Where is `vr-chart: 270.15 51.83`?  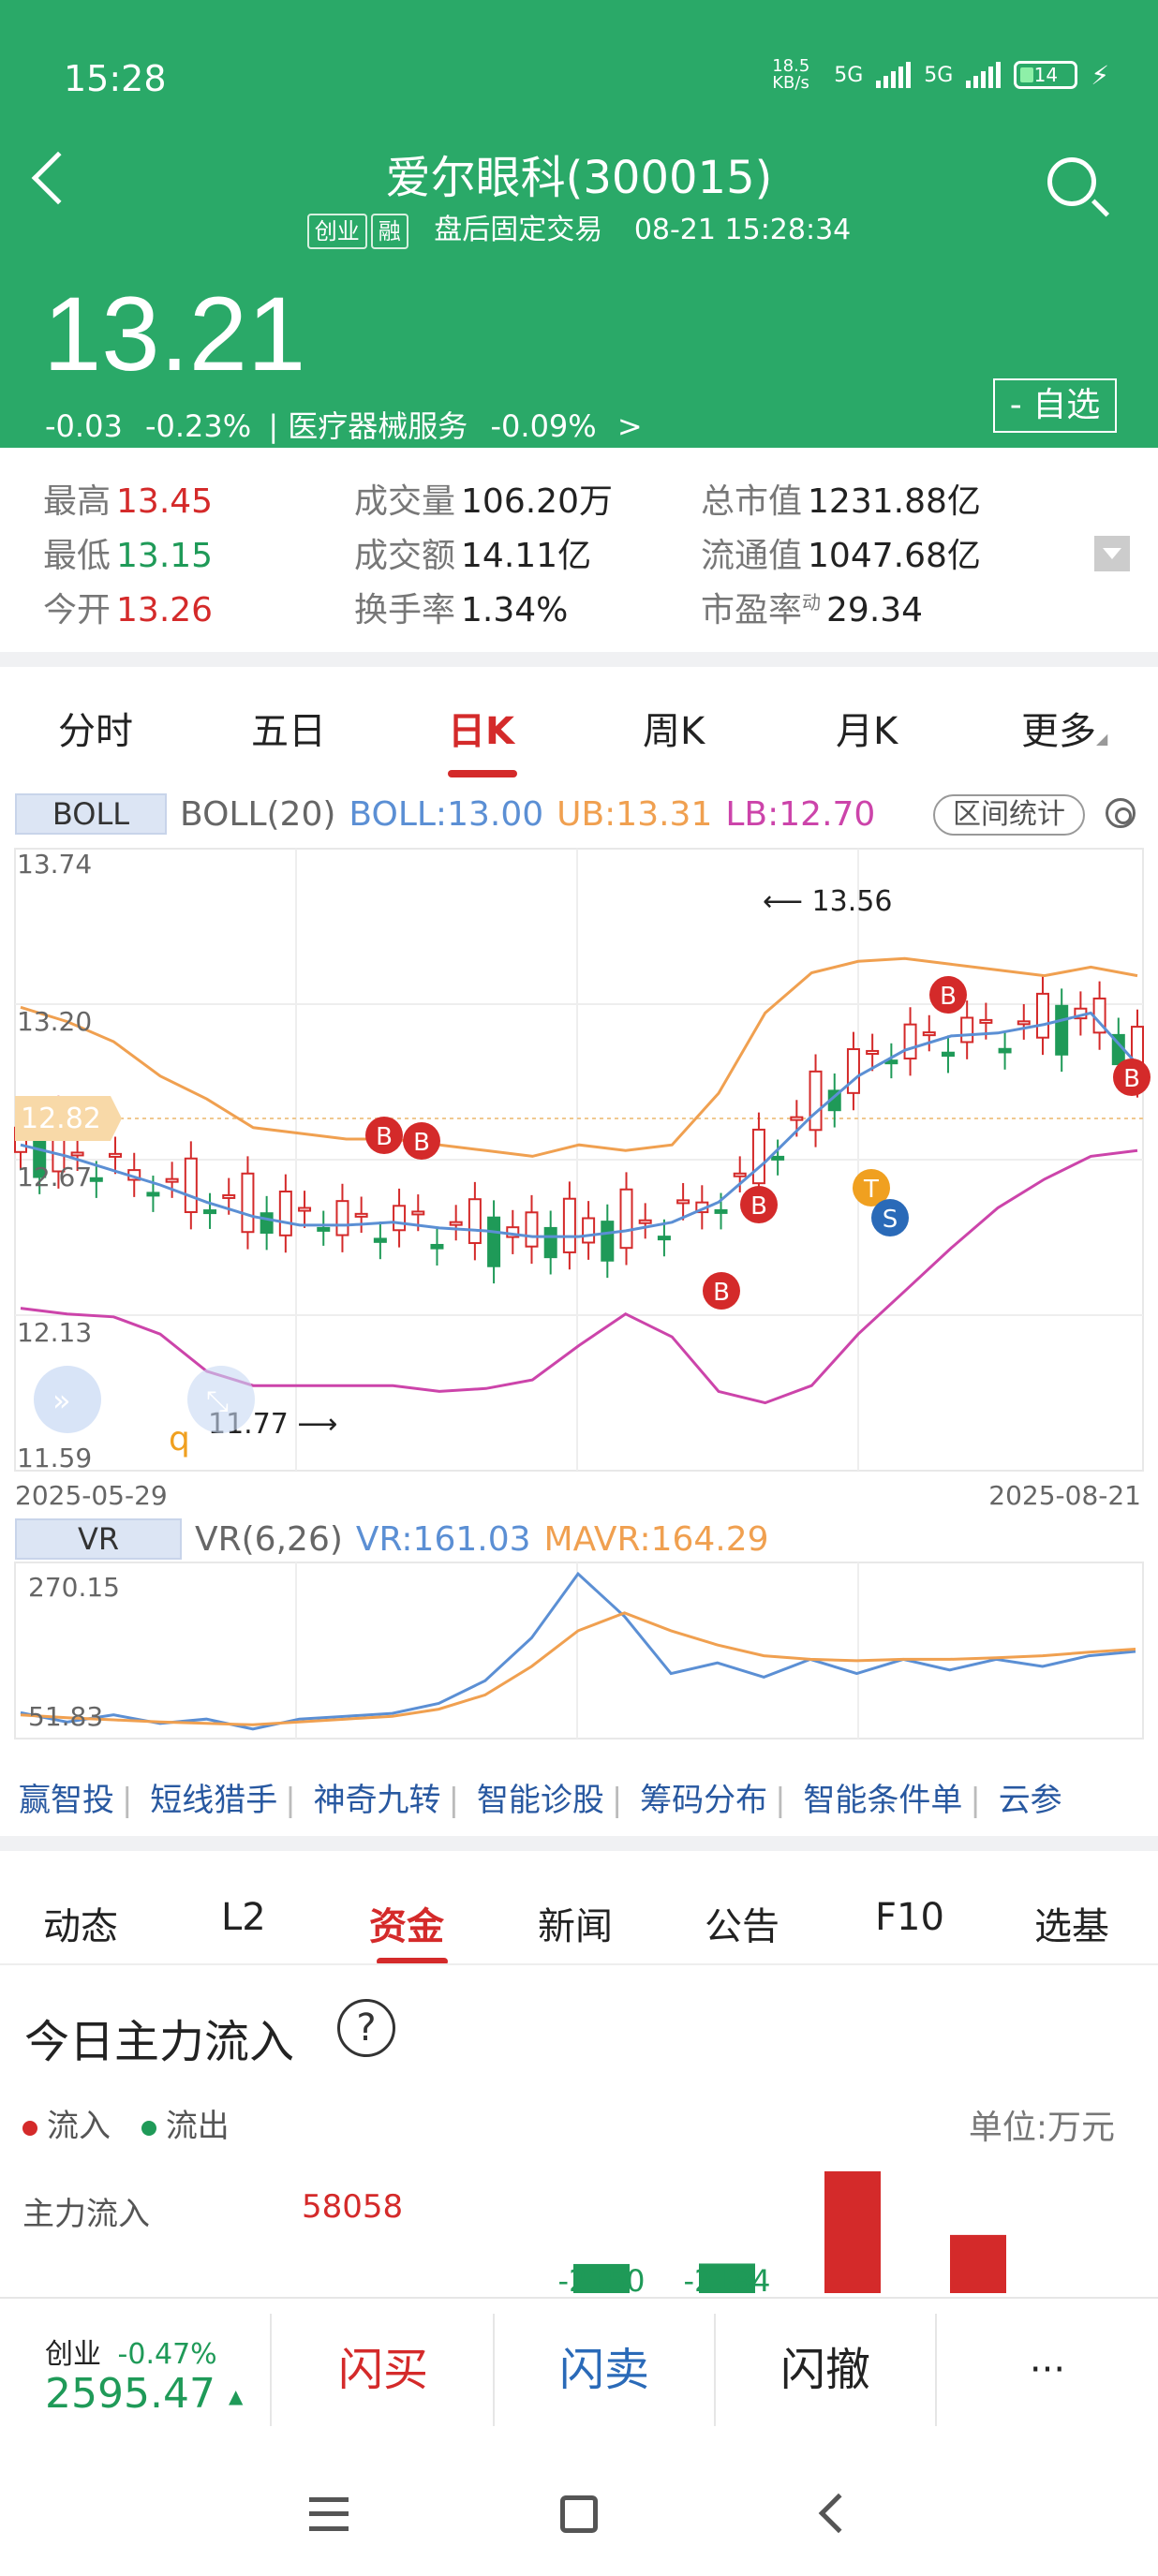
vr-chart: 270.15 51.83 is located at coordinates (579, 1654).